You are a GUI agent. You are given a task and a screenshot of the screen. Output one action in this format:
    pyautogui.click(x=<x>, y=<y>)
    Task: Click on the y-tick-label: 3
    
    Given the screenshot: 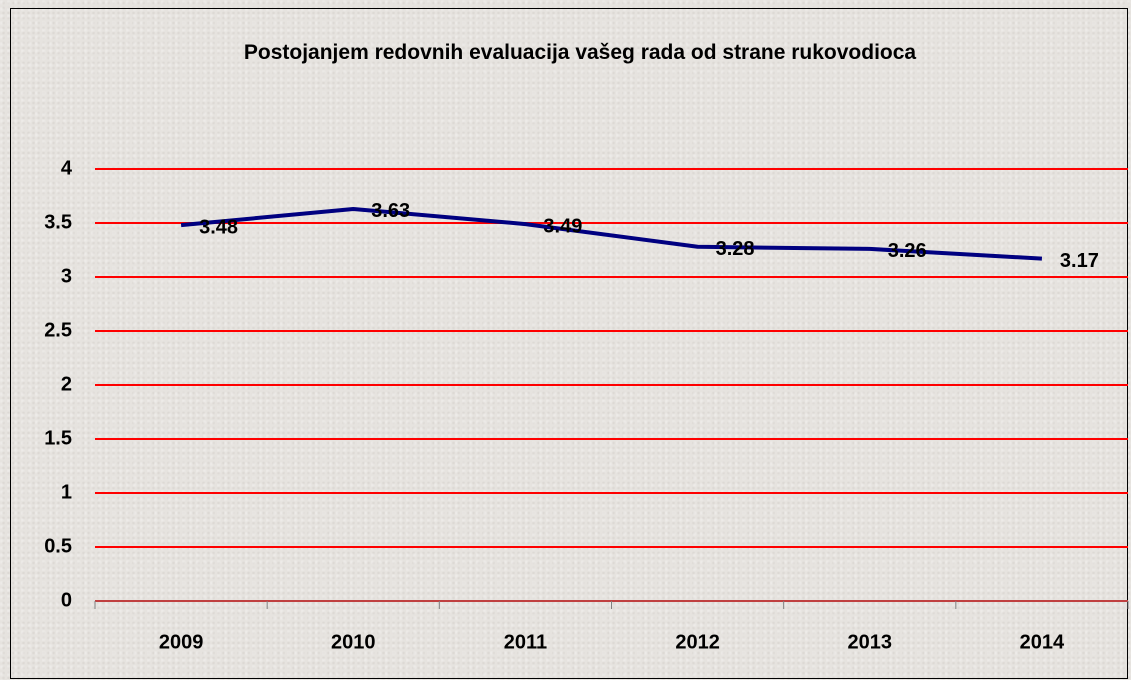 What is the action you would take?
    pyautogui.click(x=66, y=276)
    